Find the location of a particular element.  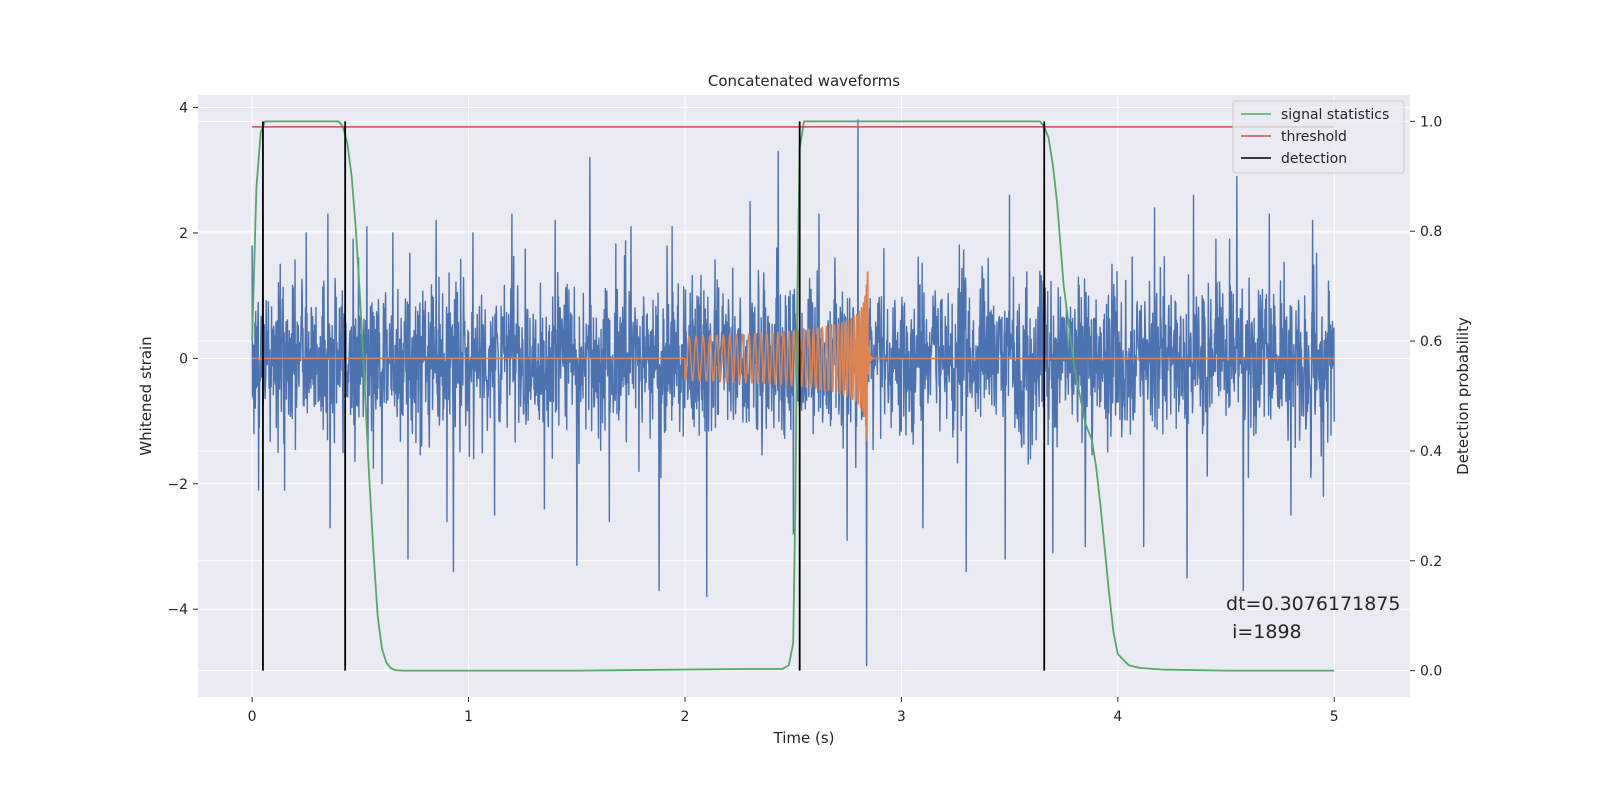

y2-tick-label: 0.0 is located at coordinates (1431, 672).